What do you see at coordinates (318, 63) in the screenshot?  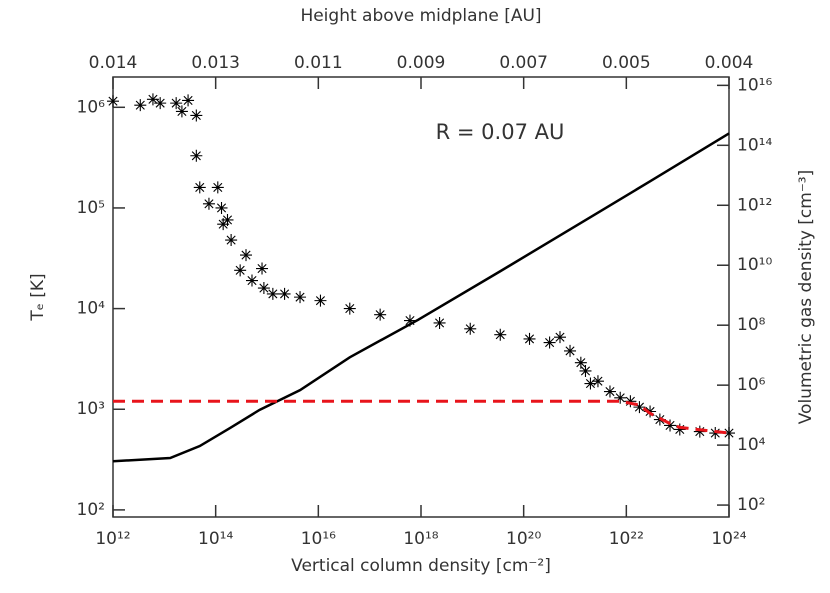 I see `x2-tick-label: 0.011` at bounding box center [318, 63].